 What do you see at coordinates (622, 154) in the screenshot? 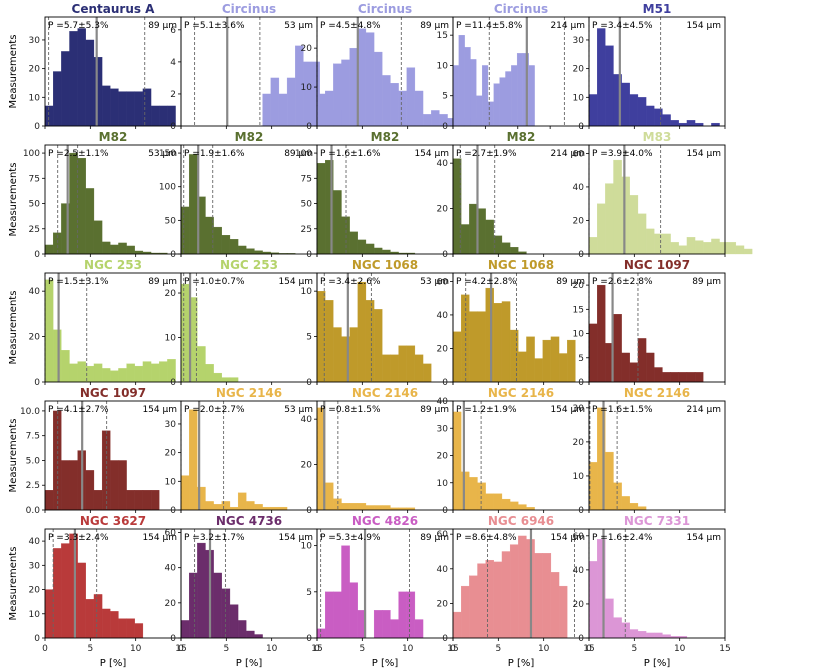
I see `polarization-annotation: P =3.9±4.0%` at bounding box center [622, 154].